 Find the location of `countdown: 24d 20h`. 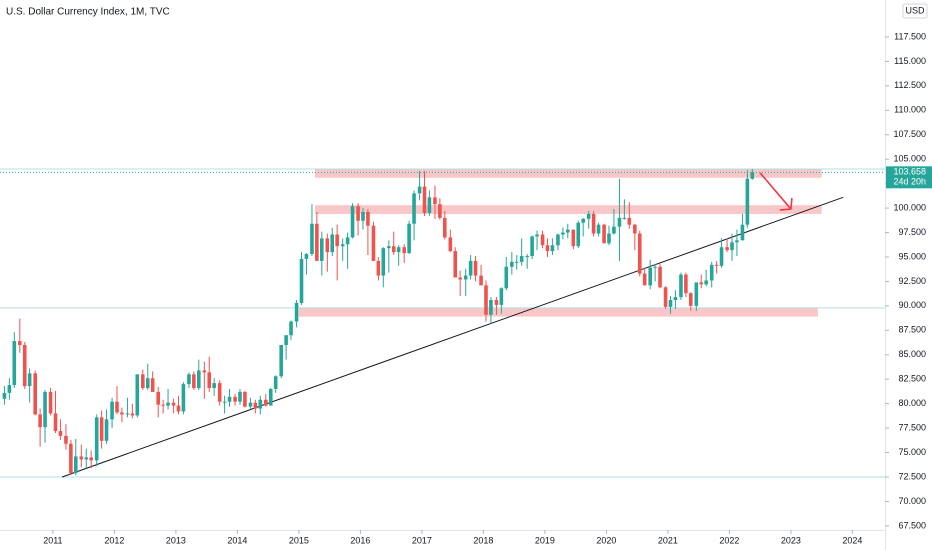

countdown: 24d 20h is located at coordinates (909, 182).